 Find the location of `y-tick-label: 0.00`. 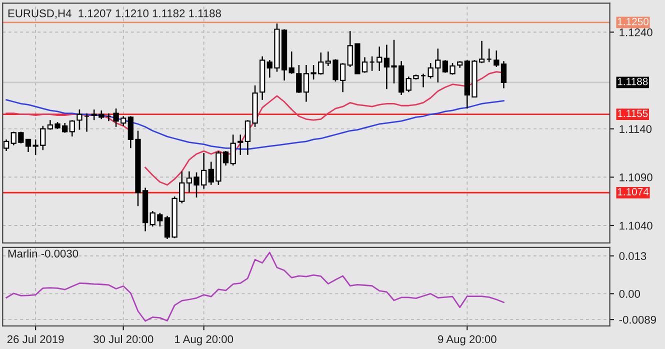

y-tick-label: 0.00 is located at coordinates (629, 294).